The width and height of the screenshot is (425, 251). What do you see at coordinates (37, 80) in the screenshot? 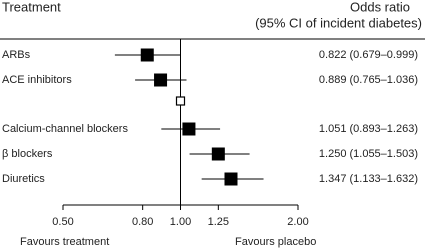
I see `category-label: ACE inhibitors` at bounding box center [37, 80].